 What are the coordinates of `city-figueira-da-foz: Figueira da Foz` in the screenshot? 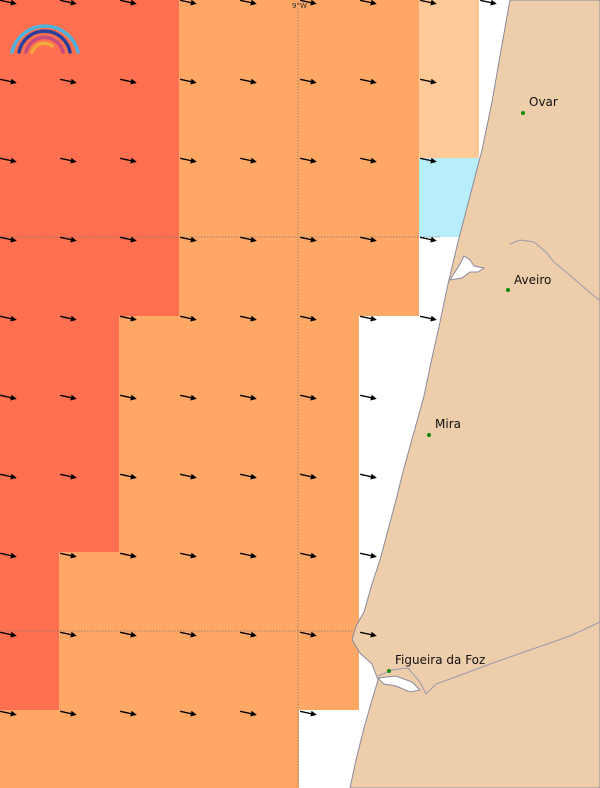 It's located at (436, 663).